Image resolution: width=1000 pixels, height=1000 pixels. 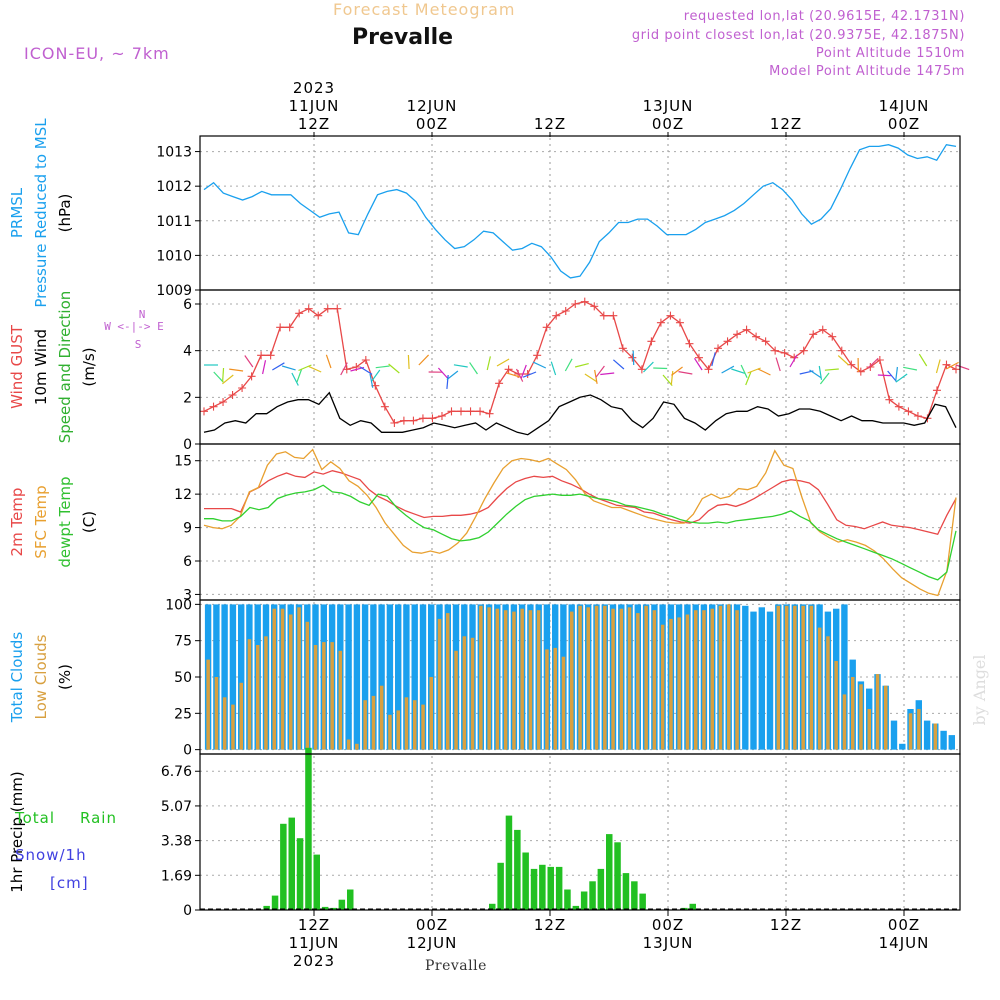 I want to click on chart-title: Forecast Meteogram, so click(x=424, y=9).